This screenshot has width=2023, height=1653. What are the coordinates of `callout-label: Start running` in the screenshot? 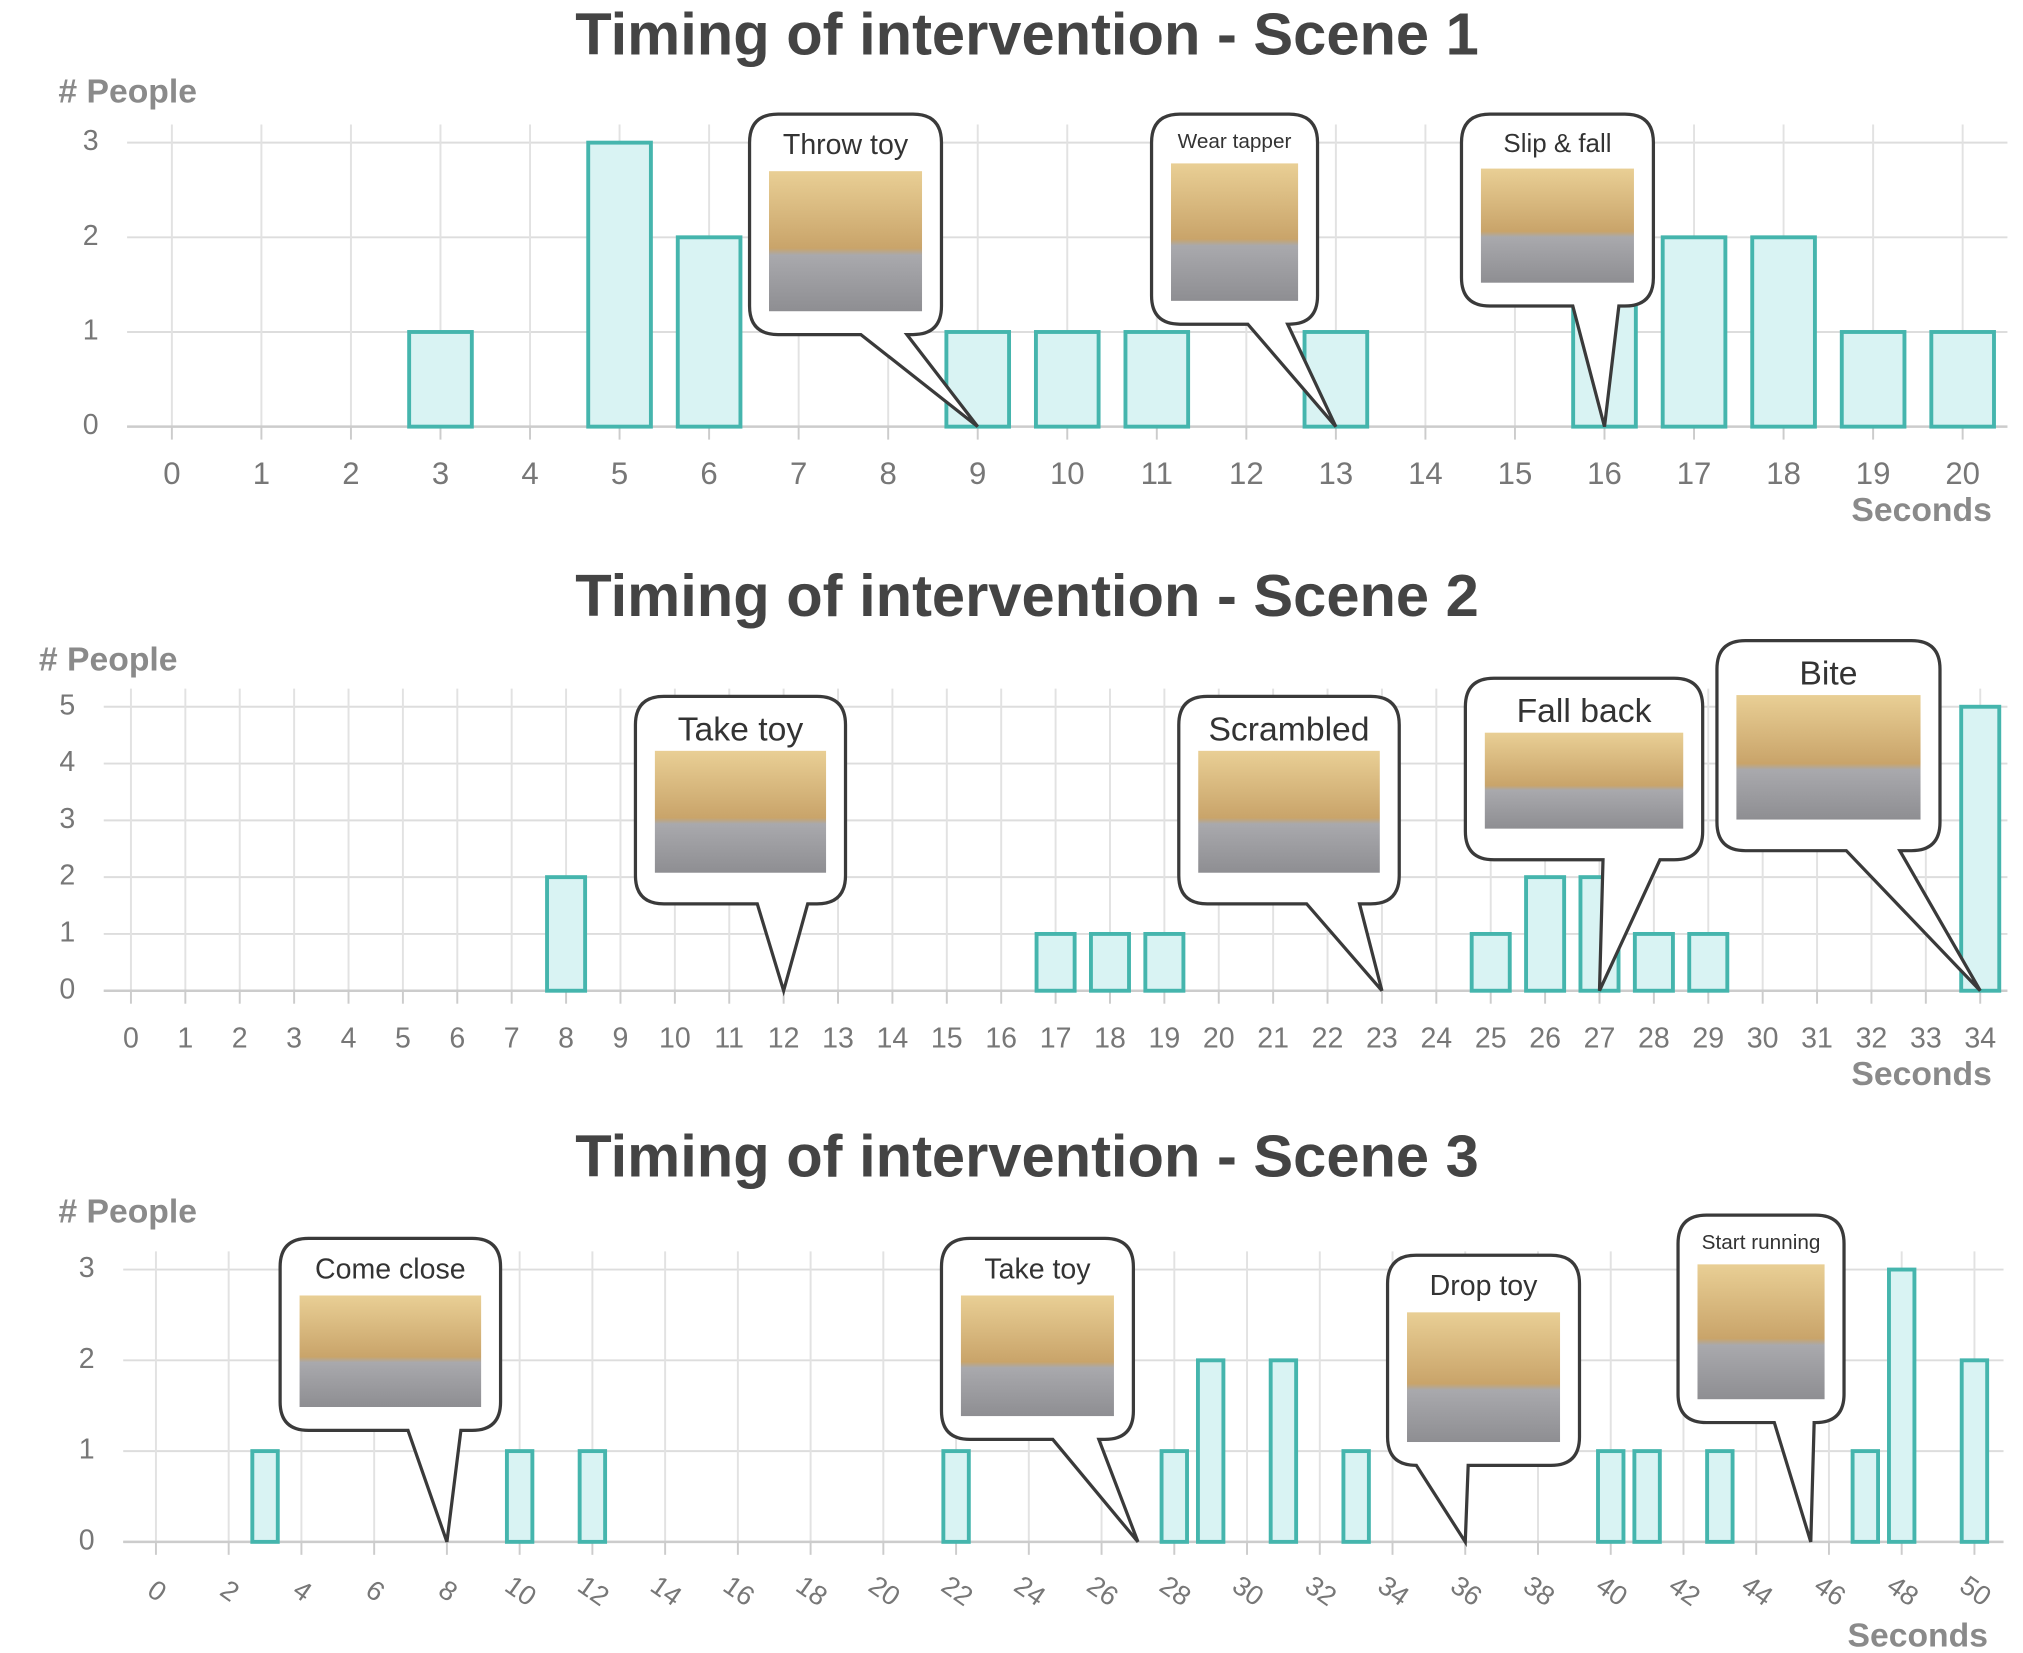 It's located at (1761, 1242).